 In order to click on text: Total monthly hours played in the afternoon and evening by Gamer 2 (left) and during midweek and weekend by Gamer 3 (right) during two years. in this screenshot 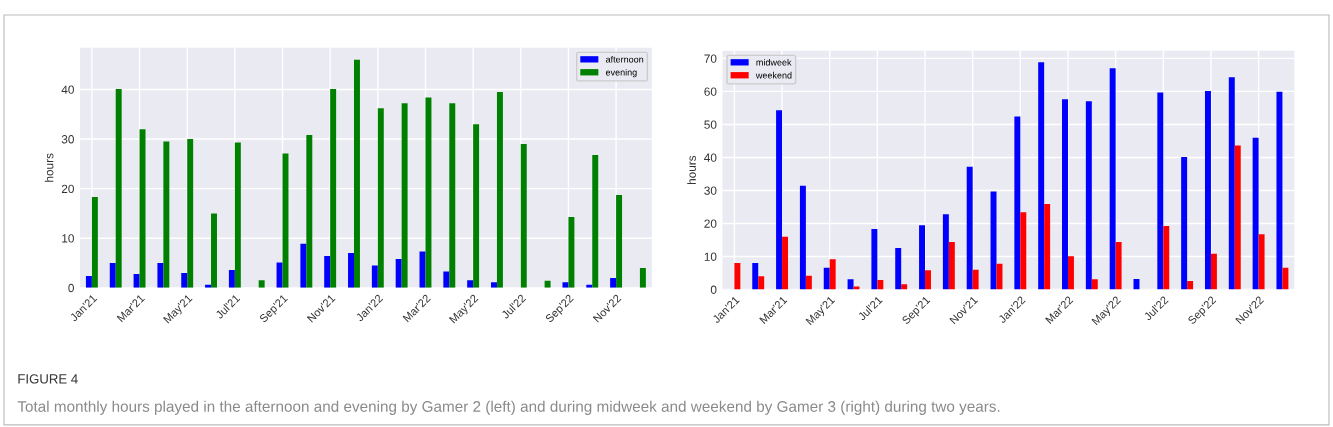, I will do `click(508, 407)`.